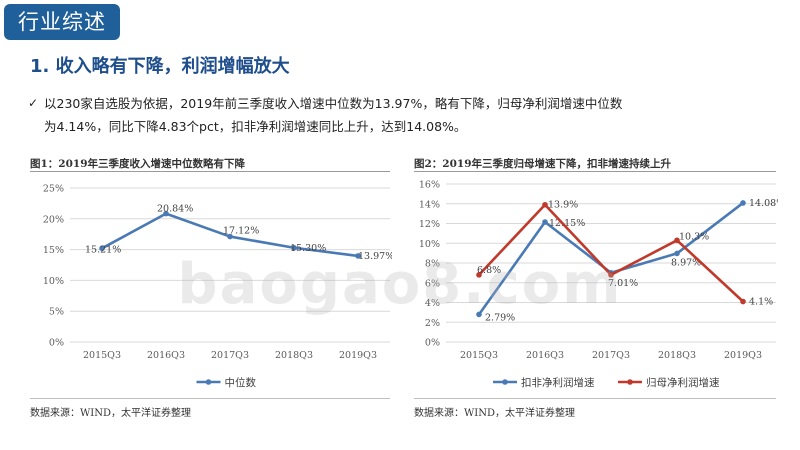  What do you see at coordinates (210, 171) in the screenshot?
I see `chart1-top-rule` at bounding box center [210, 171].